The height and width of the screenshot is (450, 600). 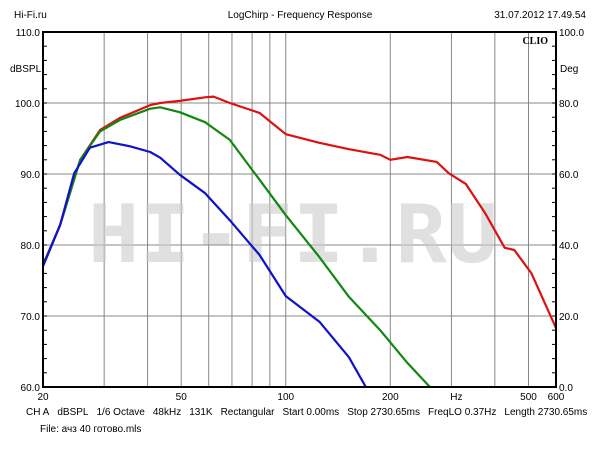 What do you see at coordinates (569, 175) in the screenshot?
I see `y2-tick-label: 60.0` at bounding box center [569, 175].